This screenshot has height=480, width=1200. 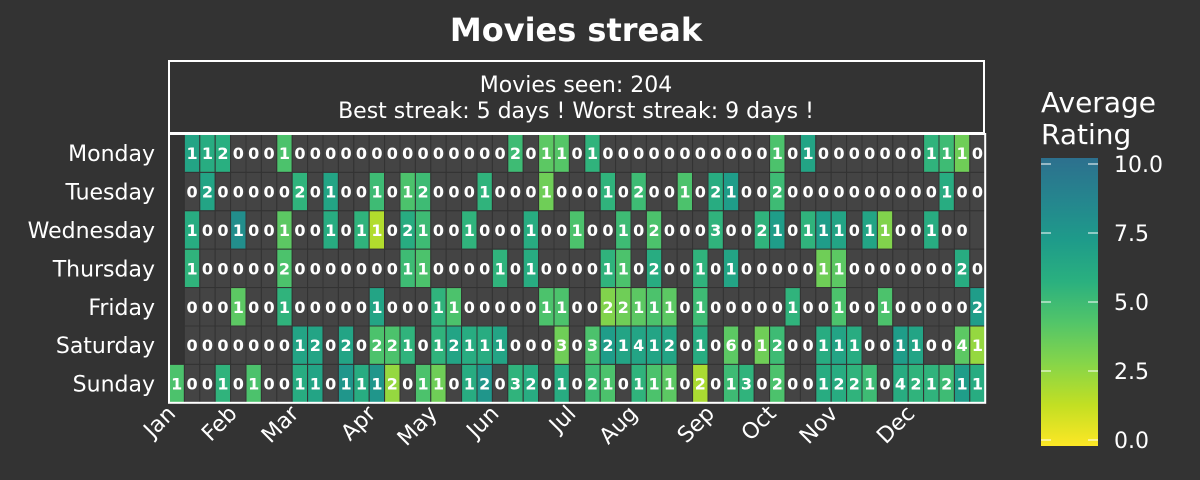 What do you see at coordinates (281, 425) in the screenshot?
I see `month-label-mar: Mar` at bounding box center [281, 425].